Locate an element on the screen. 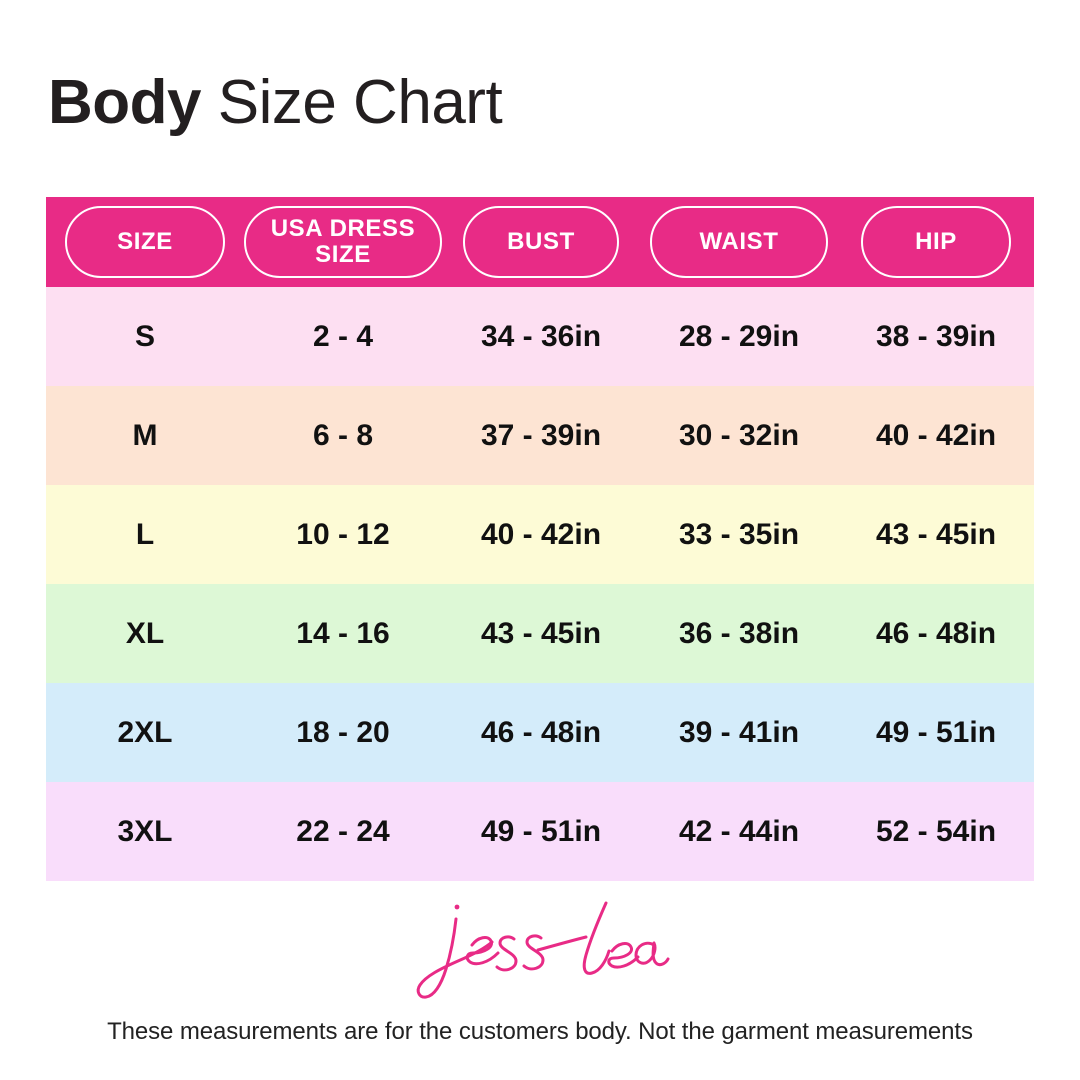  page-title-rest: Size Chart is located at coordinates (352, 102).